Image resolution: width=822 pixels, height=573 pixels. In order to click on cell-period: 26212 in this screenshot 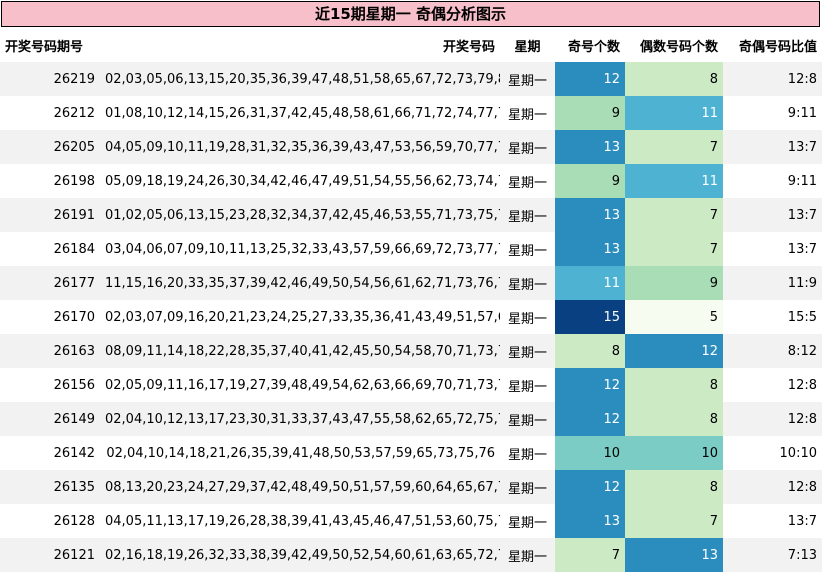, I will do `click(74, 113)`.